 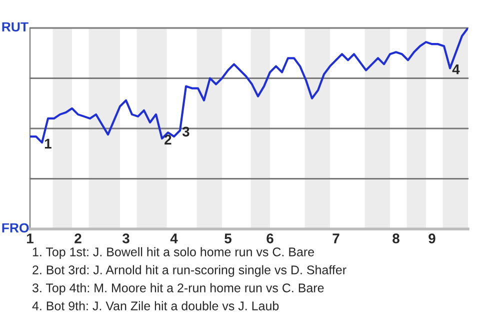 What do you see at coordinates (15, 27) in the screenshot?
I see `text: RUT` at bounding box center [15, 27].